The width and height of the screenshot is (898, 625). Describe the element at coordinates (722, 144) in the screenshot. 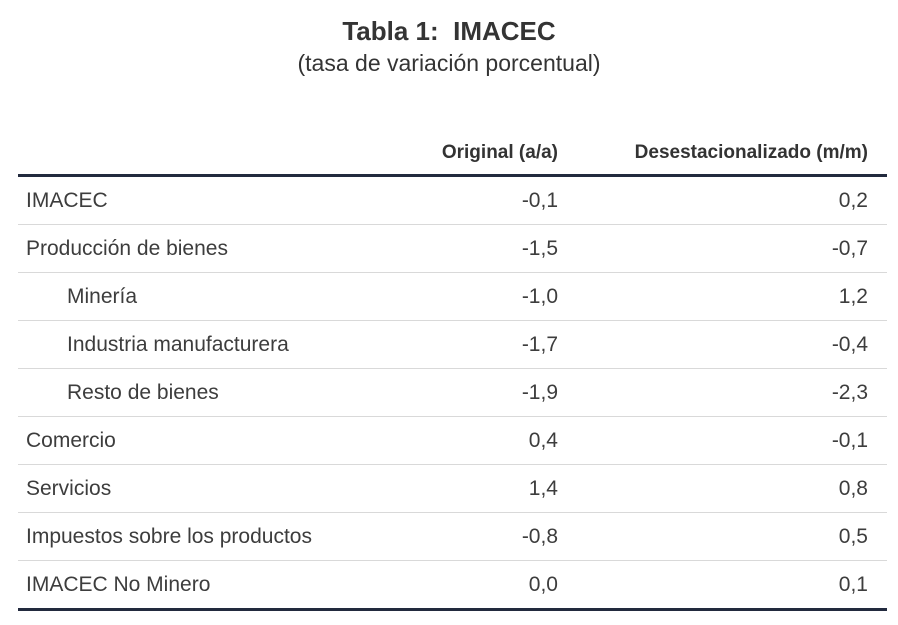

I see `column-header-desestacionalizado: Desestacionalizado (m/m)` at that location.